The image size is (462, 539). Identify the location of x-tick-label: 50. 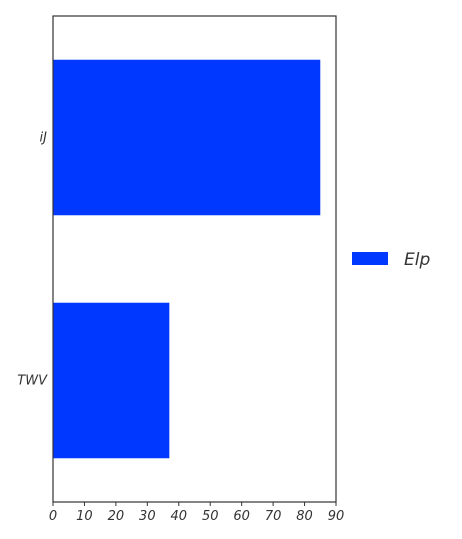
(210, 516).